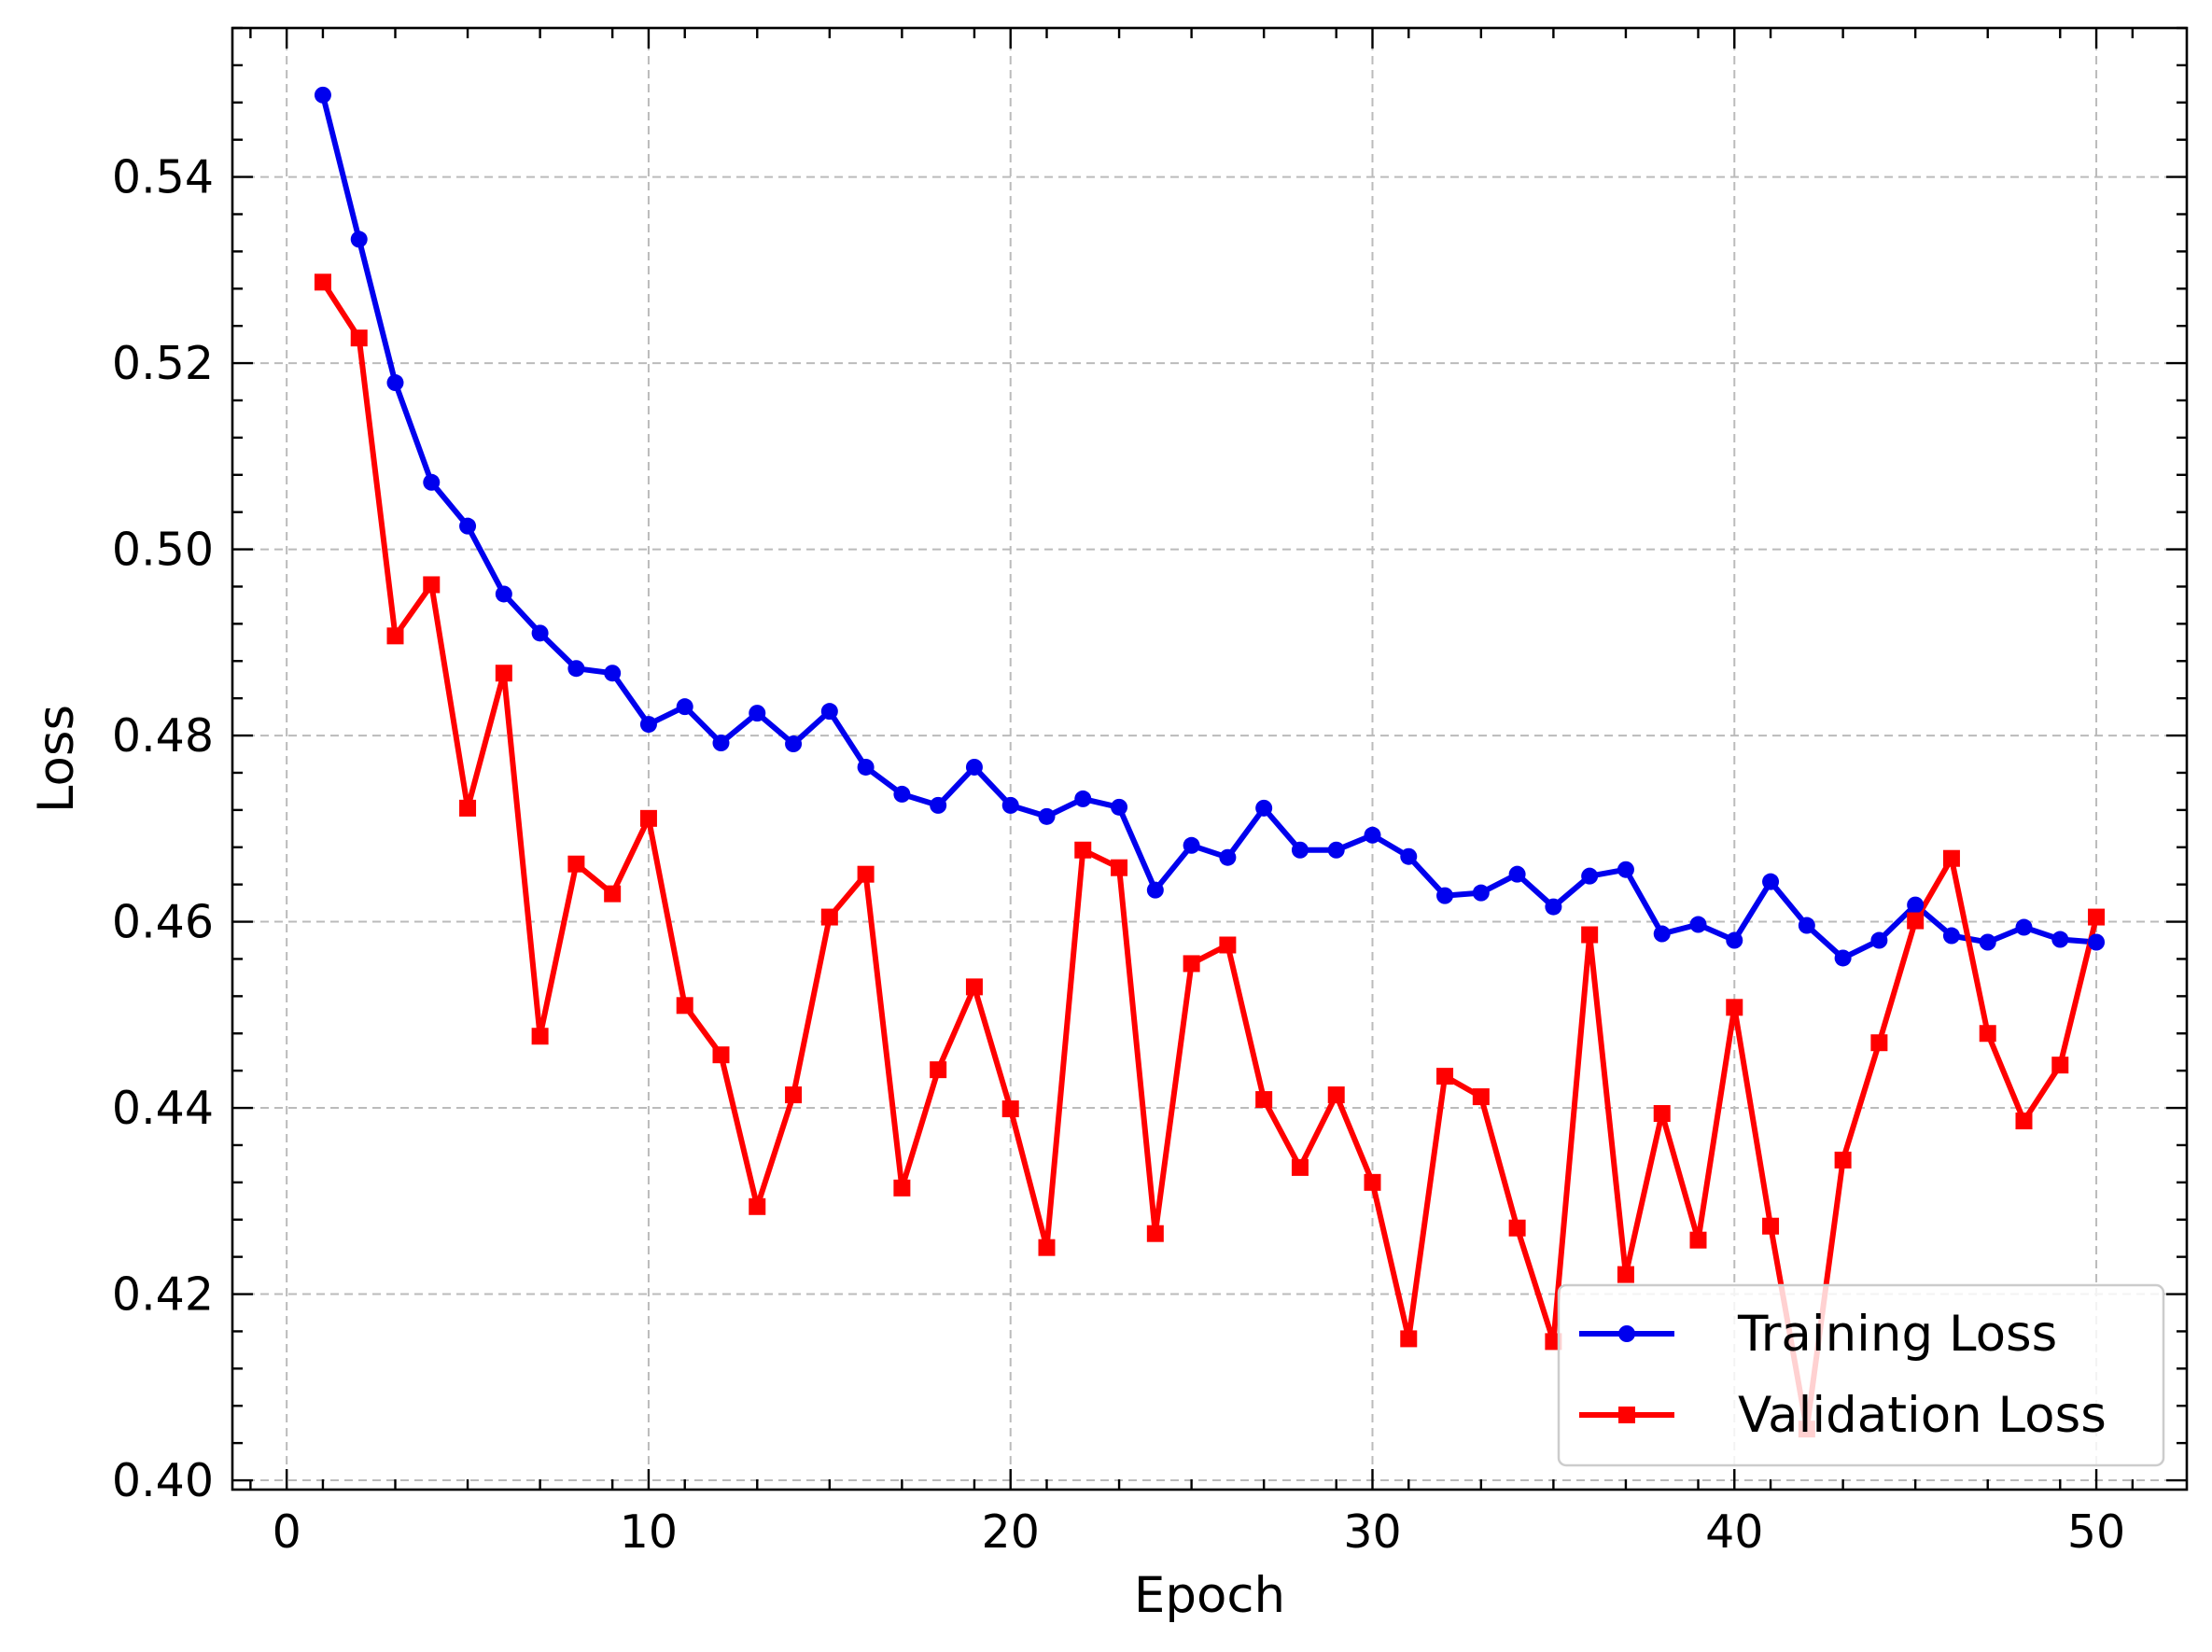 The height and width of the screenshot is (1652, 2212). I want to click on legend: Training Loss Validation Loss, so click(1861, 1375).